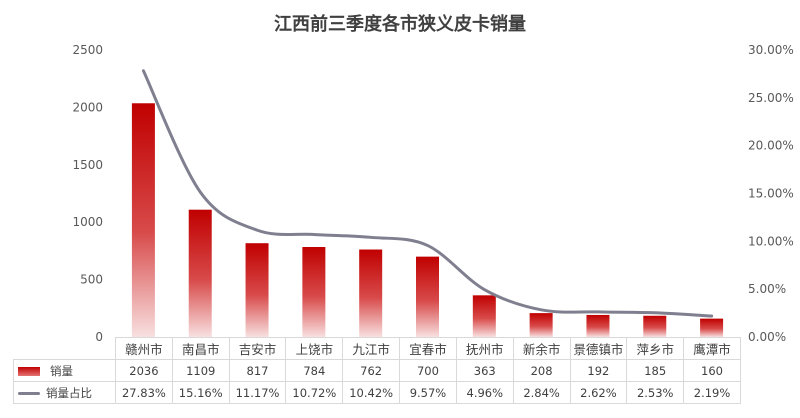 Image resolution: width=800 pixels, height=418 pixels. Describe the element at coordinates (771, 50) in the screenshot. I see `right-axis-tick-7: 30.00%` at that location.